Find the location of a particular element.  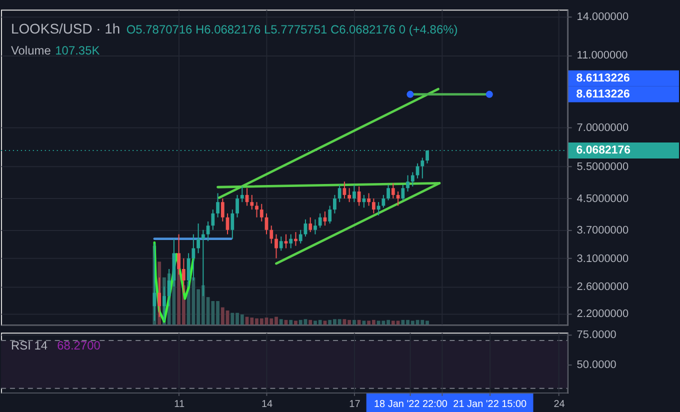

y-tick-label: 50.0000 is located at coordinates (596, 364).